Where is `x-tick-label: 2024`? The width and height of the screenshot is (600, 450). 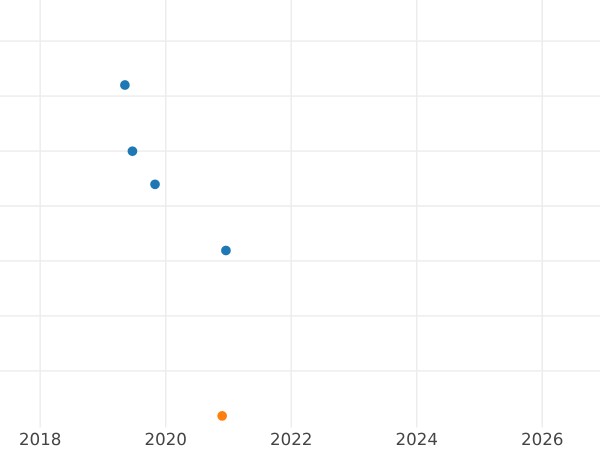 x-tick-label: 2024 is located at coordinates (417, 439).